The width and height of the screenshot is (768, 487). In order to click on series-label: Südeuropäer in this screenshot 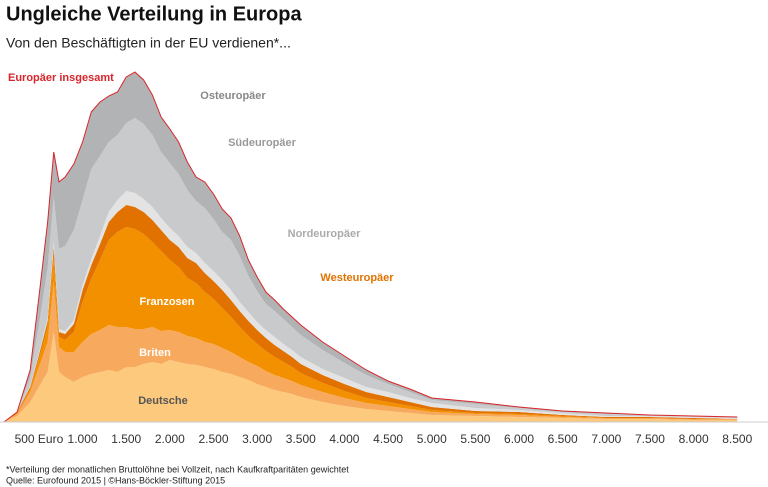, I will do `click(262, 143)`.